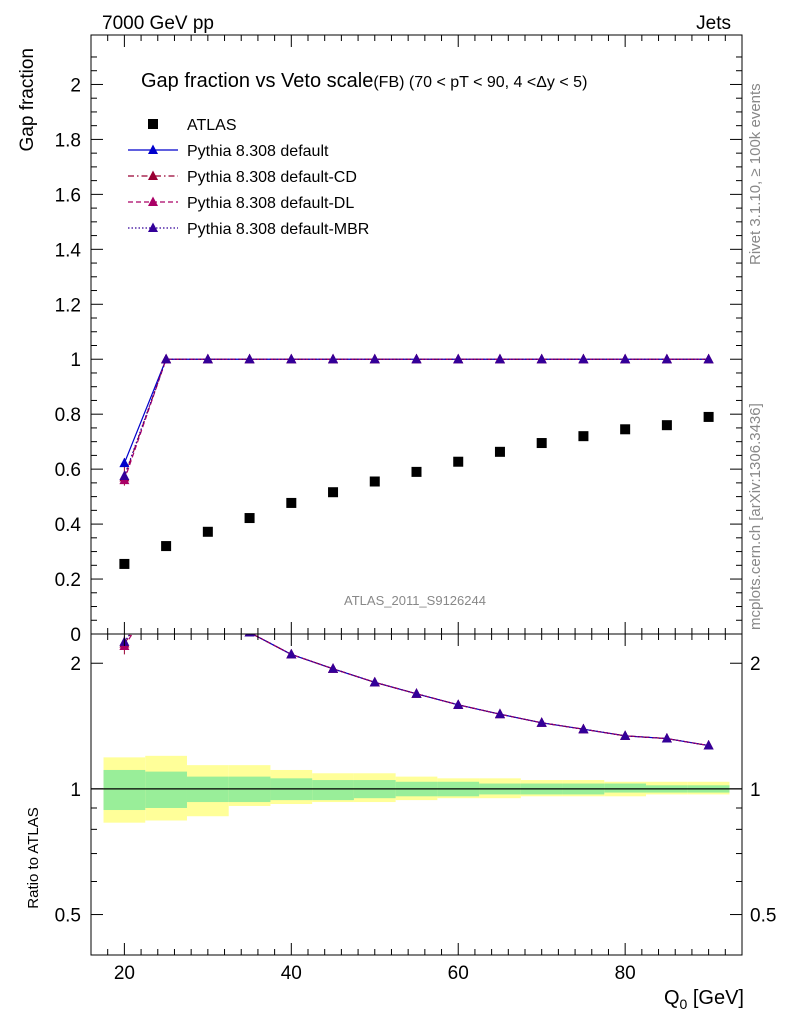 This screenshot has width=786, height=1024. Describe the element at coordinates (75, 790) in the screenshot. I see `ratio-y-tick-label: 1` at that location.